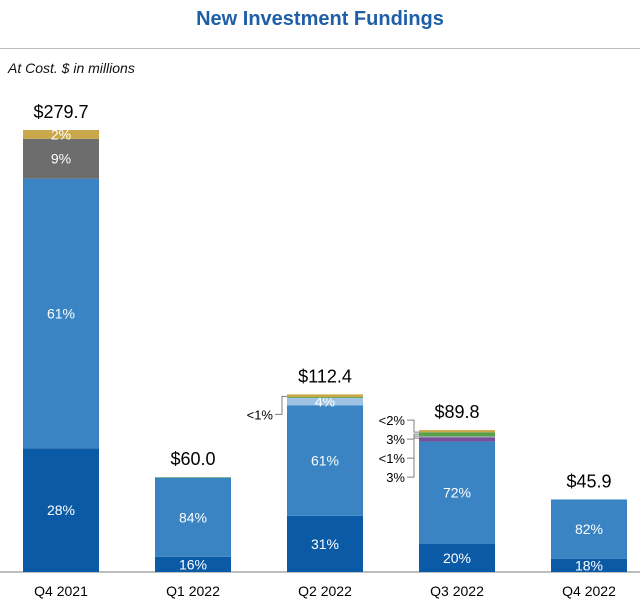  What do you see at coordinates (192, 459) in the screenshot?
I see `bar-total-label: $60.0` at bounding box center [192, 459].